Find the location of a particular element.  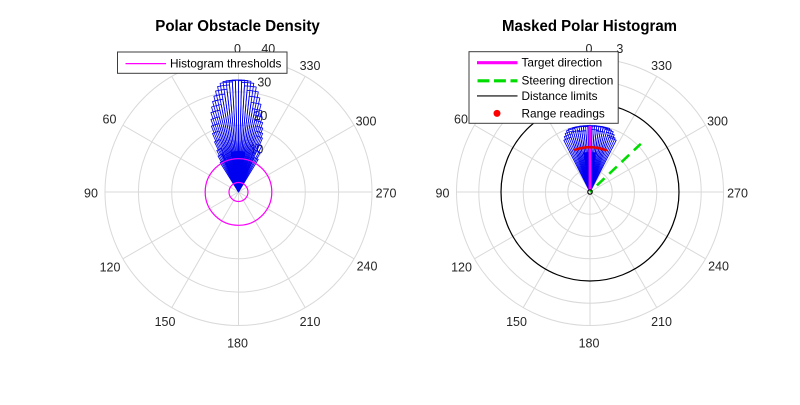

svg-text: Distance limits is located at coordinates (560, 96).